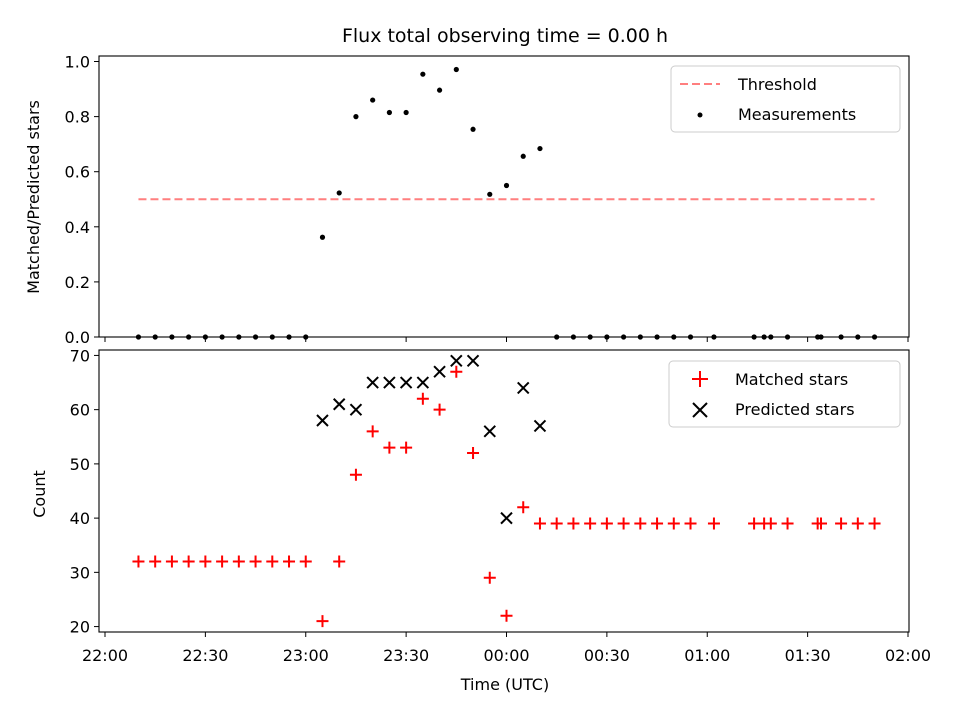 Image resolution: width=960 pixels, height=720 pixels. Describe the element at coordinates (80, 355) in the screenshot. I see `bottom-y-tick-label: 70` at that location.